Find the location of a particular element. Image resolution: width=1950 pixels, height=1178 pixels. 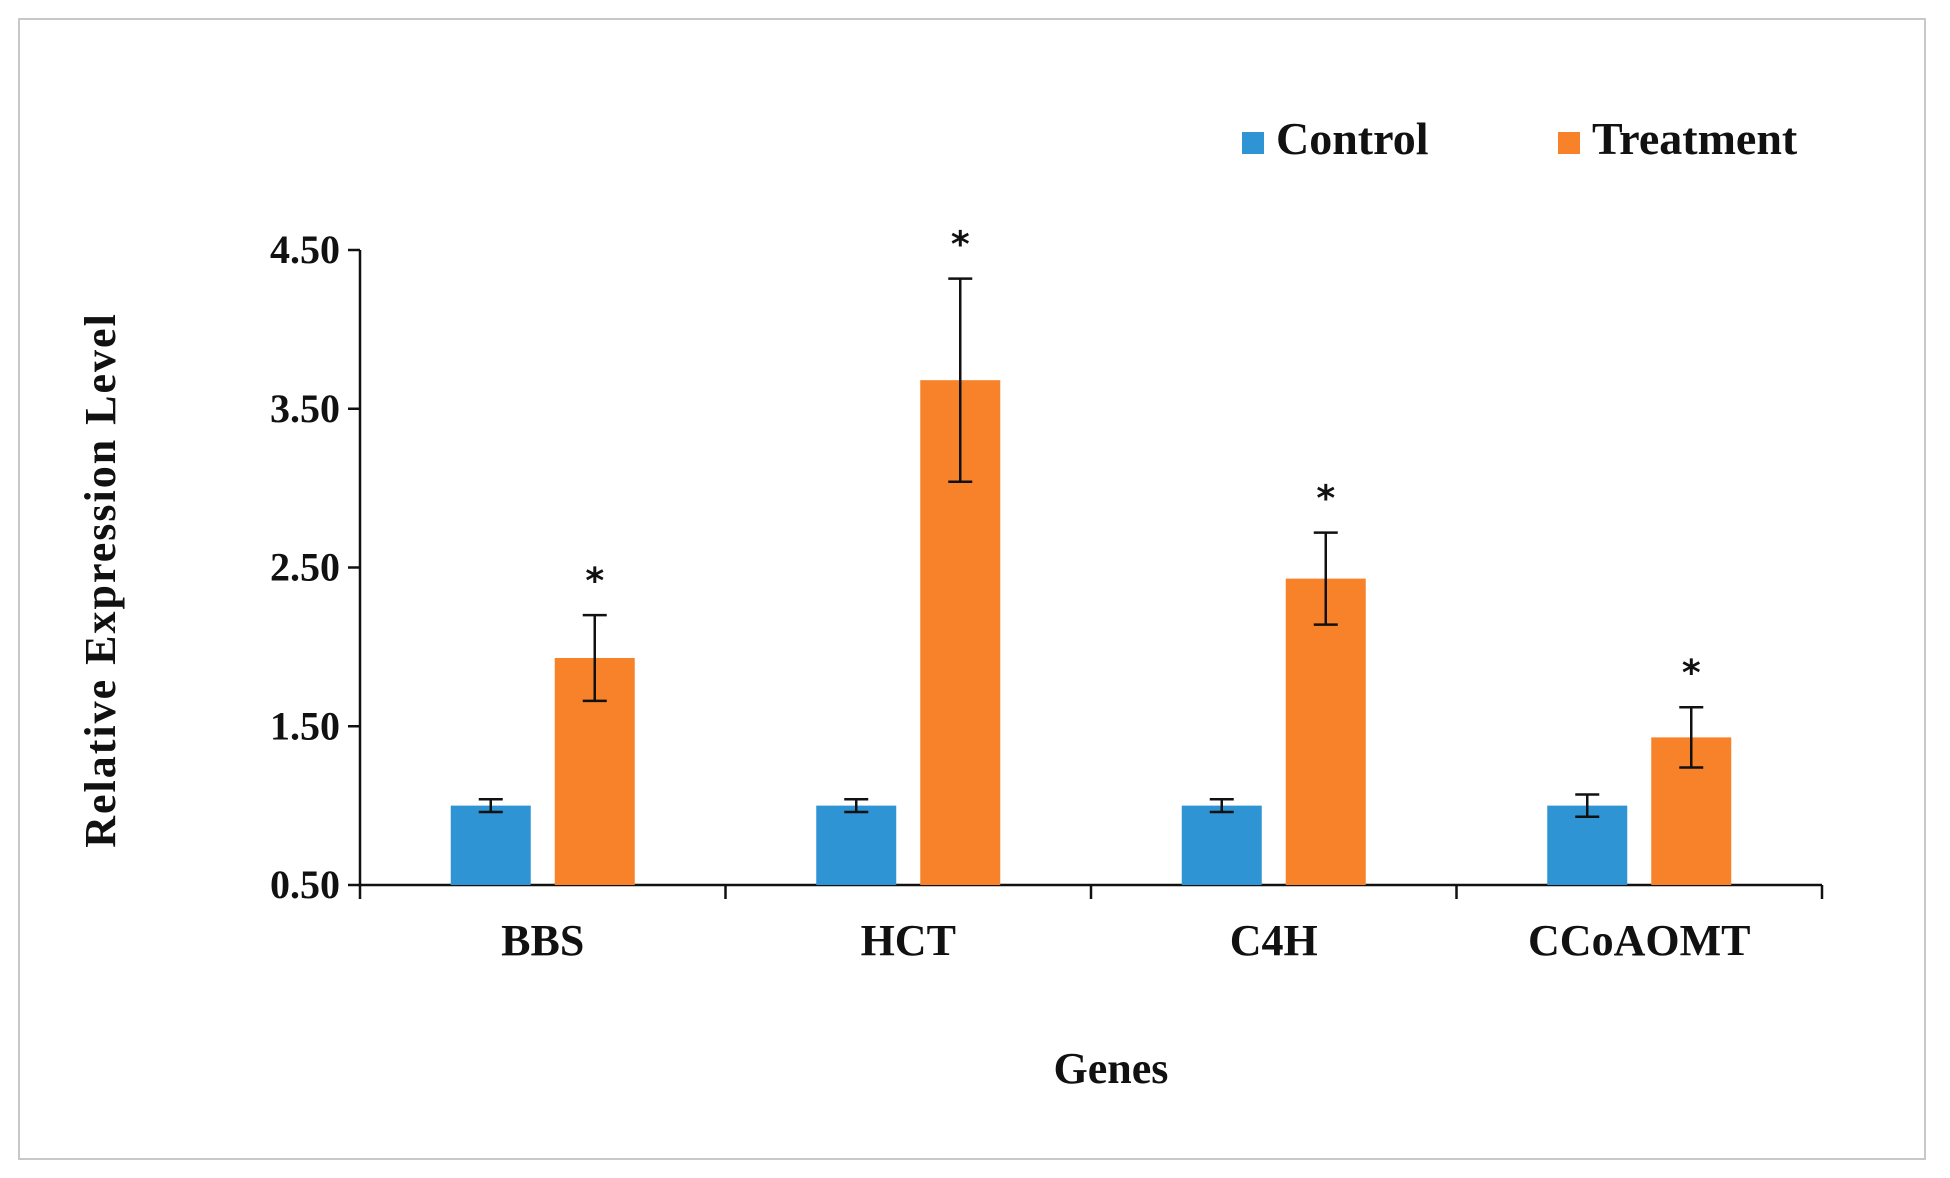

y-tick-label: 1.50 is located at coordinates (305, 725).